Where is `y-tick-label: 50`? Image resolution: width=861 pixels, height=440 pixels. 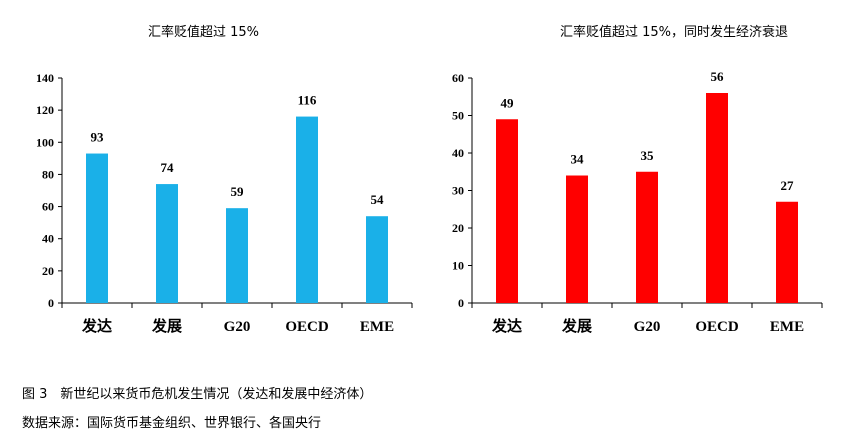 y-tick-label: 50 is located at coordinates (458, 116).